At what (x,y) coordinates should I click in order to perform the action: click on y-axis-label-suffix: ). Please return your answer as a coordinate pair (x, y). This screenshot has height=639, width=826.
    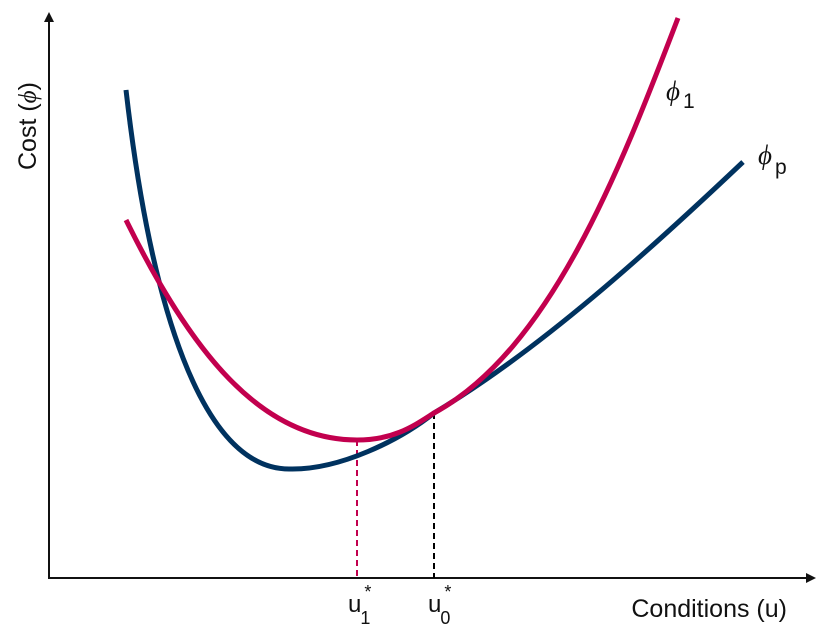
    Looking at the image, I should click on (28, 86).